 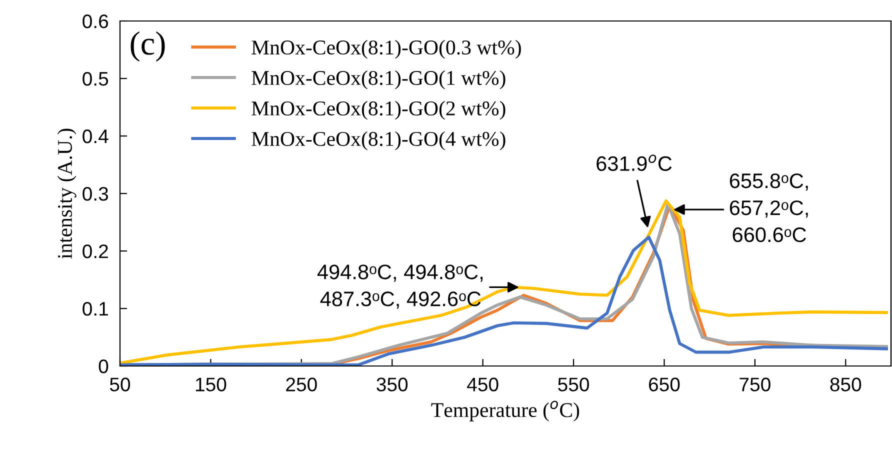 What do you see at coordinates (103, 366) in the screenshot?
I see `y-tick-label: 0` at bounding box center [103, 366].